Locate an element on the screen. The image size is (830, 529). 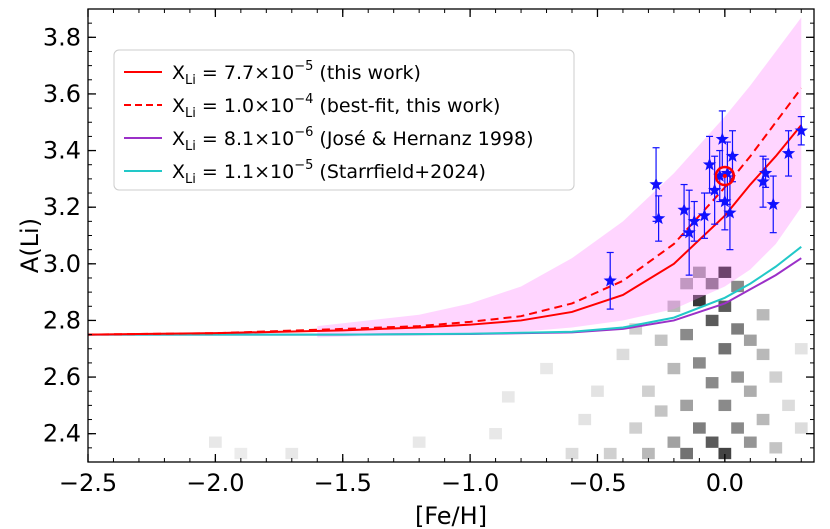
observed-stars is located at coordinates (705, 210).